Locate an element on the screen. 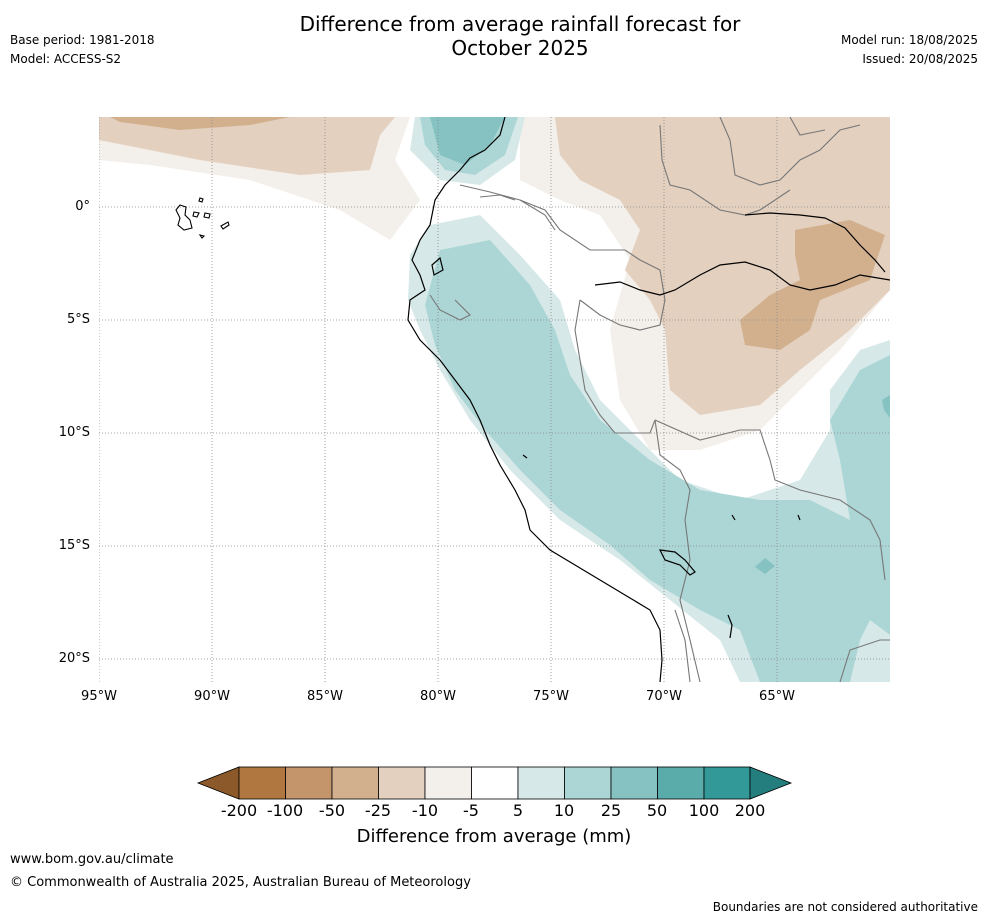  lon-label-95w: 95°W is located at coordinates (99, 696).